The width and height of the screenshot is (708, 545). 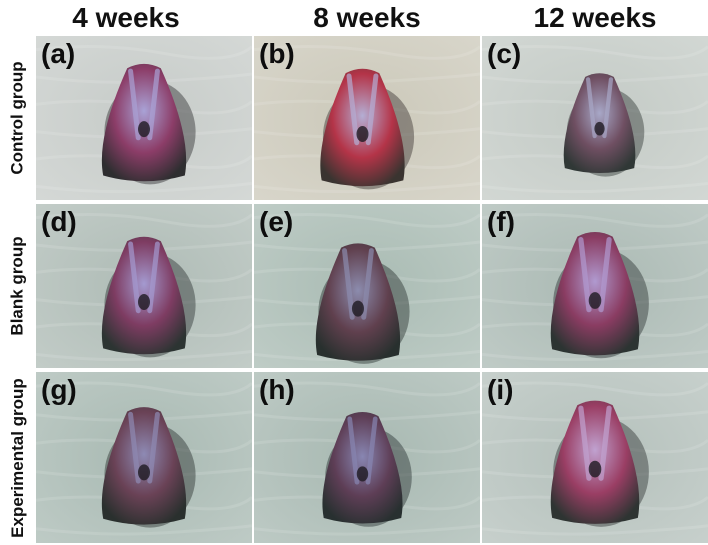 I want to click on panel-label: (b), so click(x=277, y=53).